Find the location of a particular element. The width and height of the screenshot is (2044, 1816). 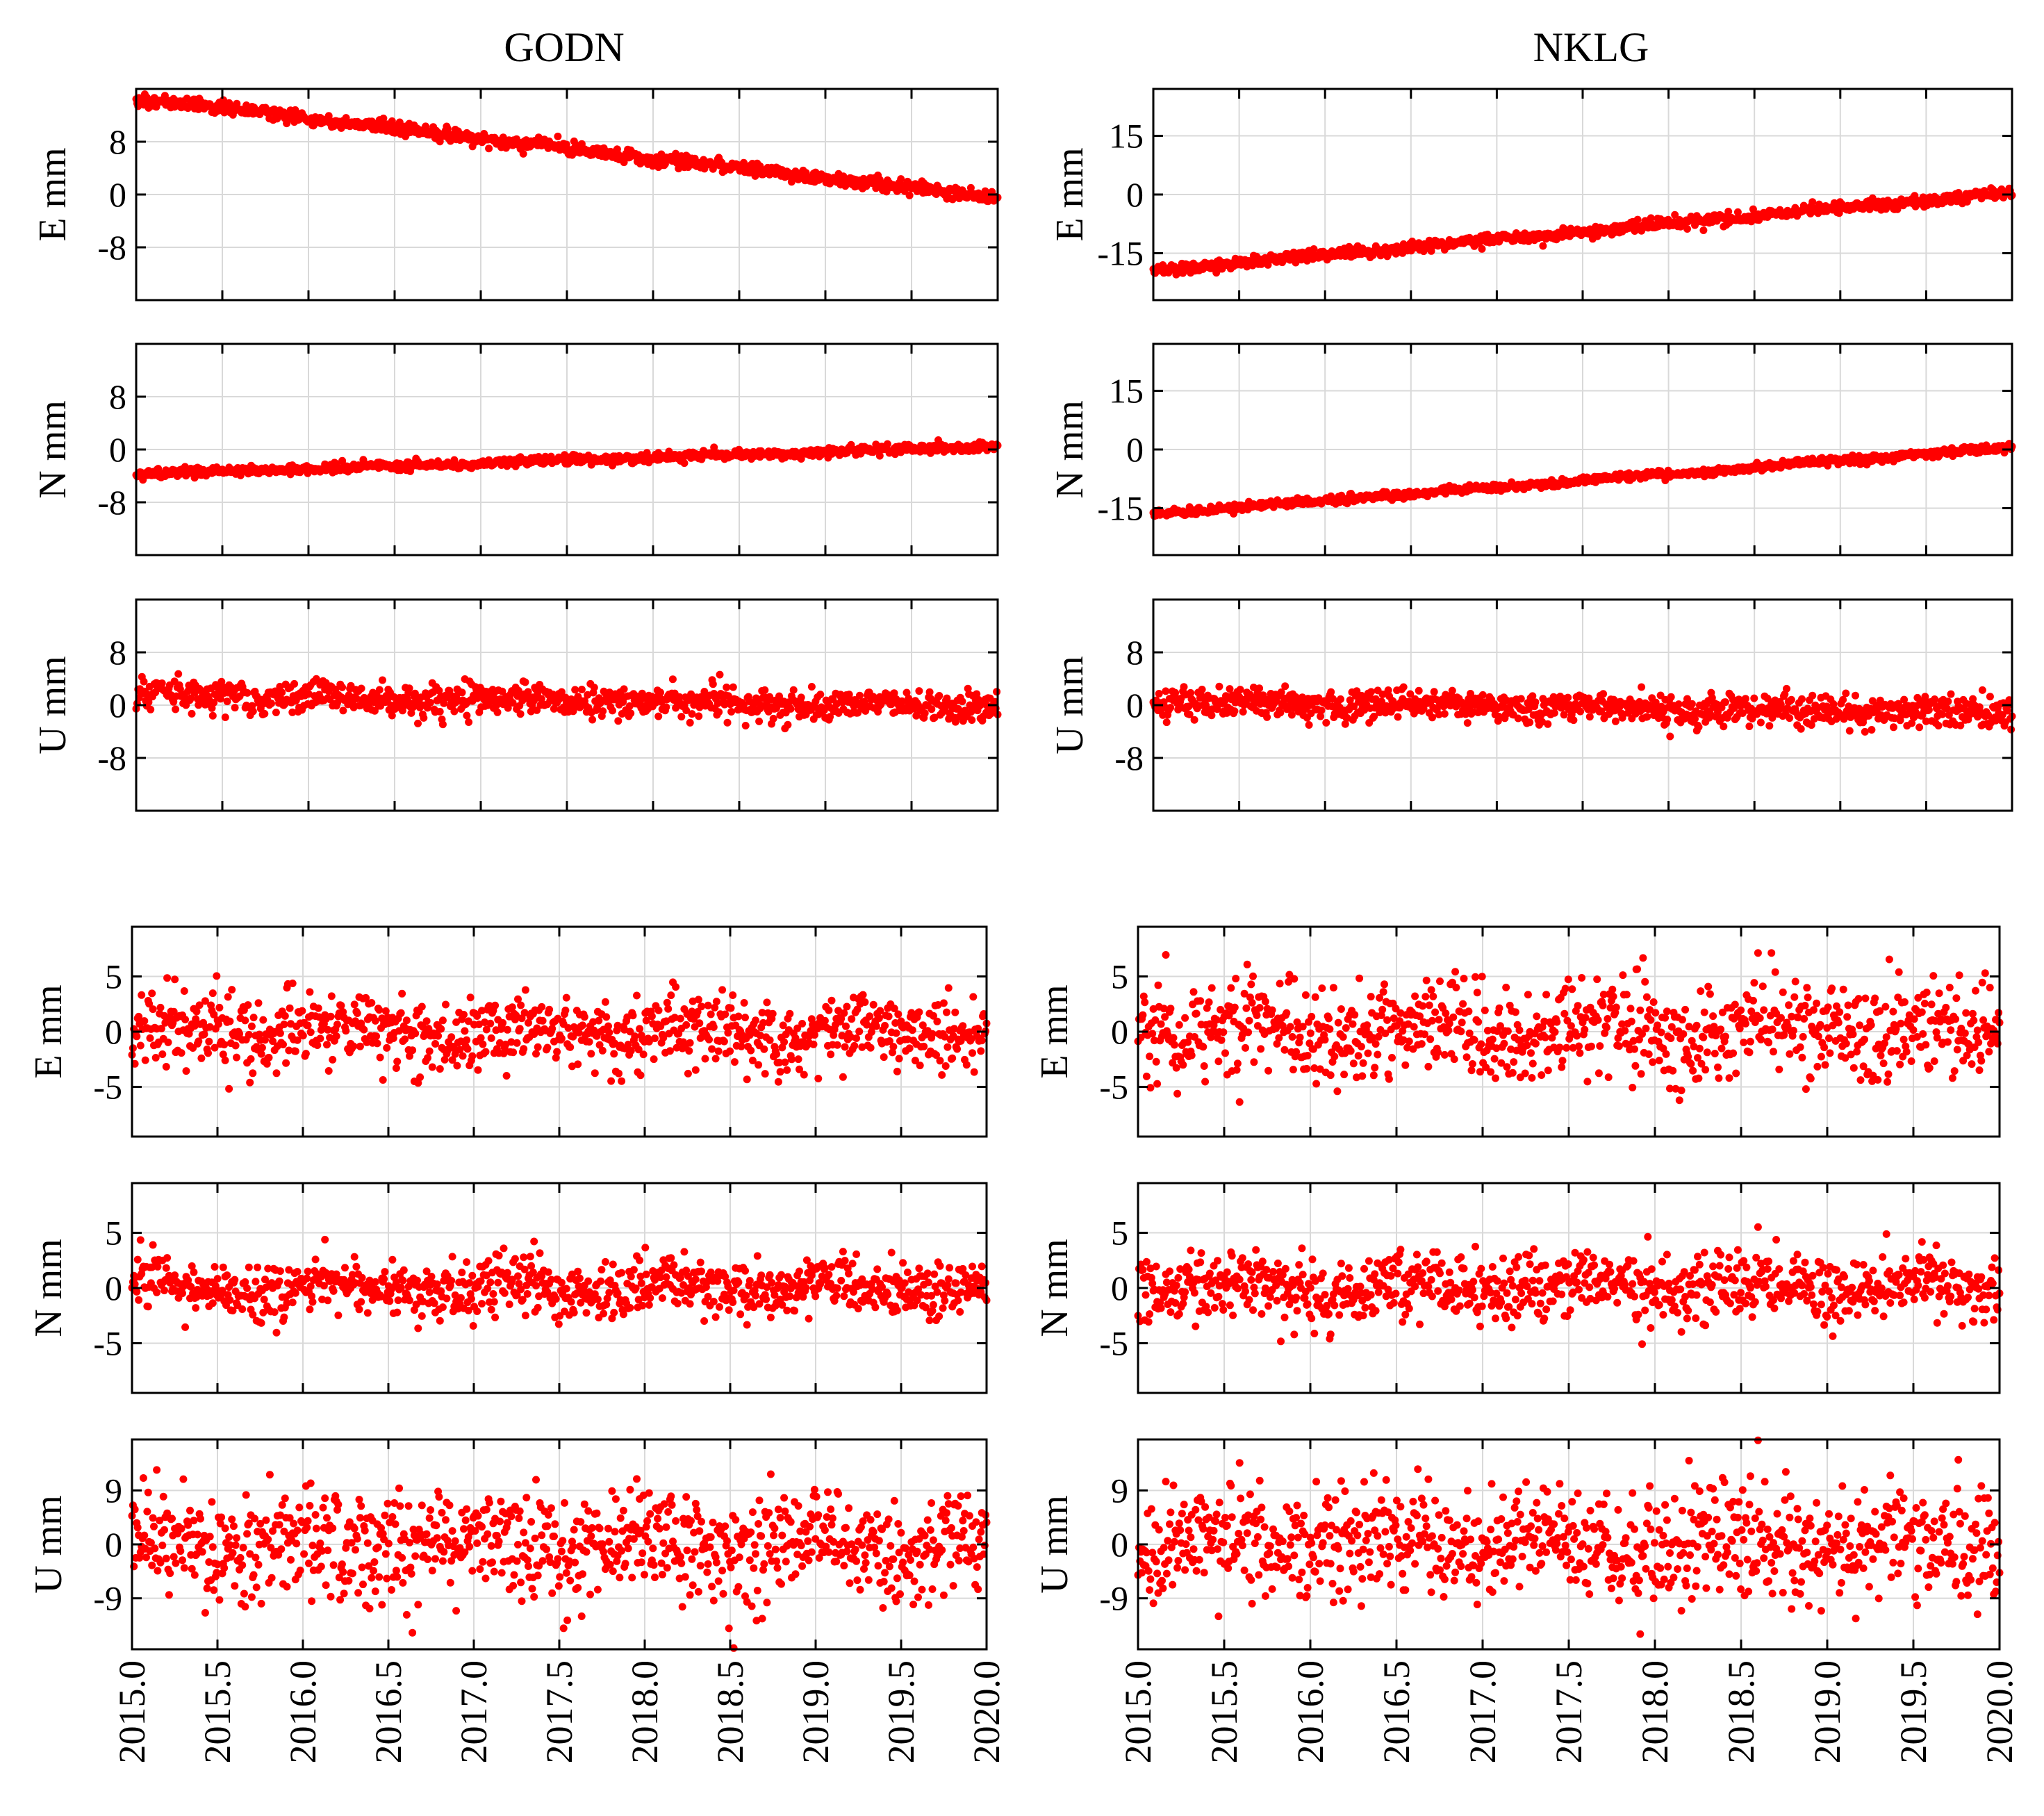

panel-godn-raw-e: 8 0 -8 E mm is located at coordinates (516, 195).